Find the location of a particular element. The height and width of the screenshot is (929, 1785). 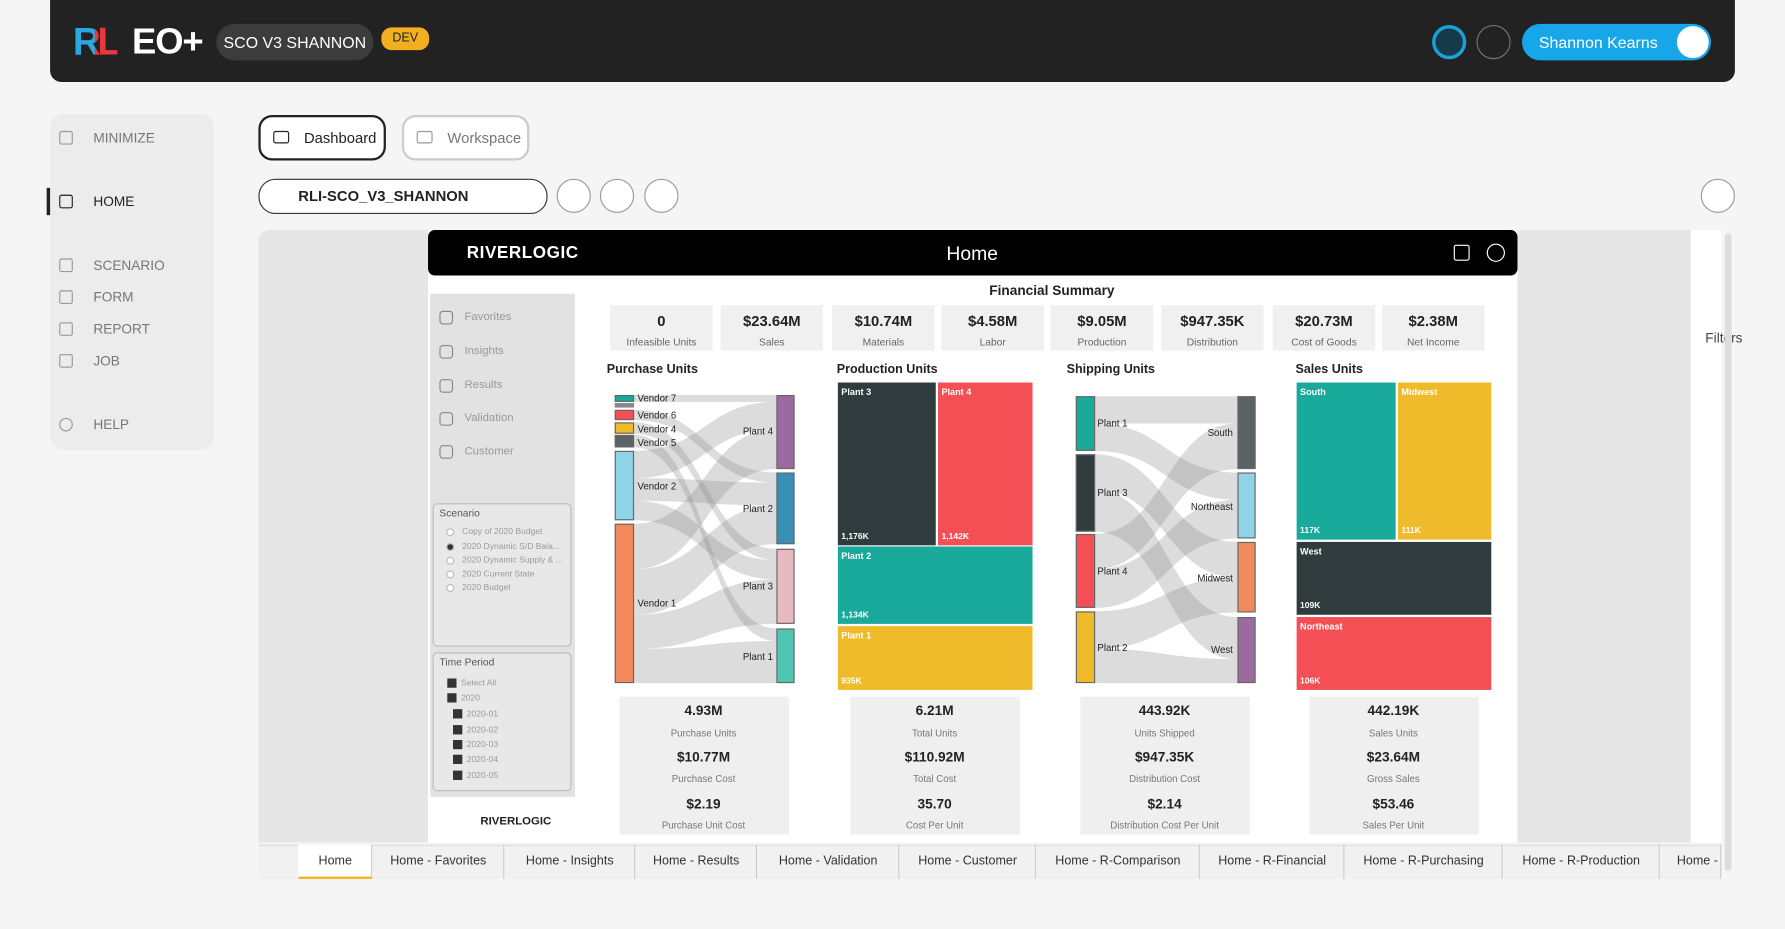

sankey-label: Vendor 1 is located at coordinates (657, 603).